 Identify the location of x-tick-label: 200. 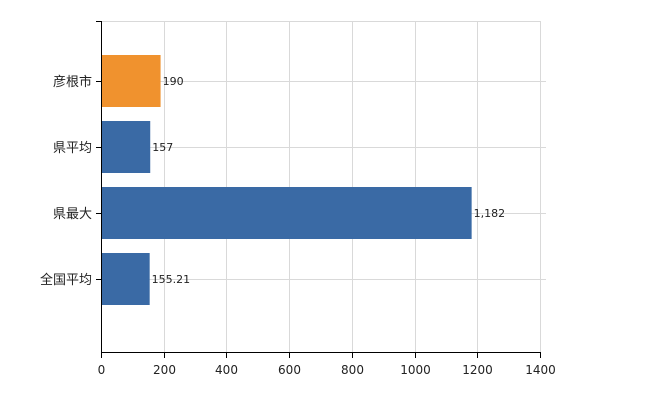
(164, 370).